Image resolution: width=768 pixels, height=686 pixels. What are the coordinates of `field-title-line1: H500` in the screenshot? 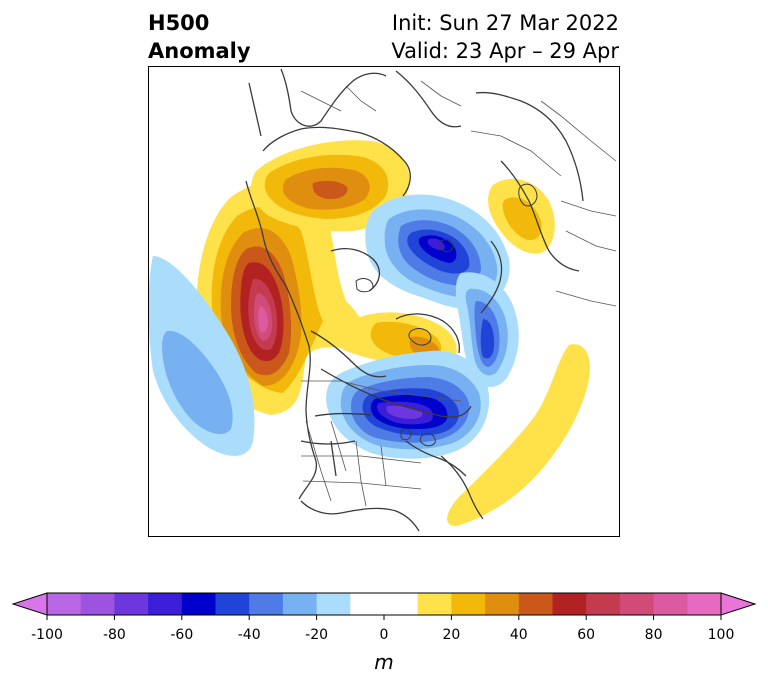 It's located at (179, 23).